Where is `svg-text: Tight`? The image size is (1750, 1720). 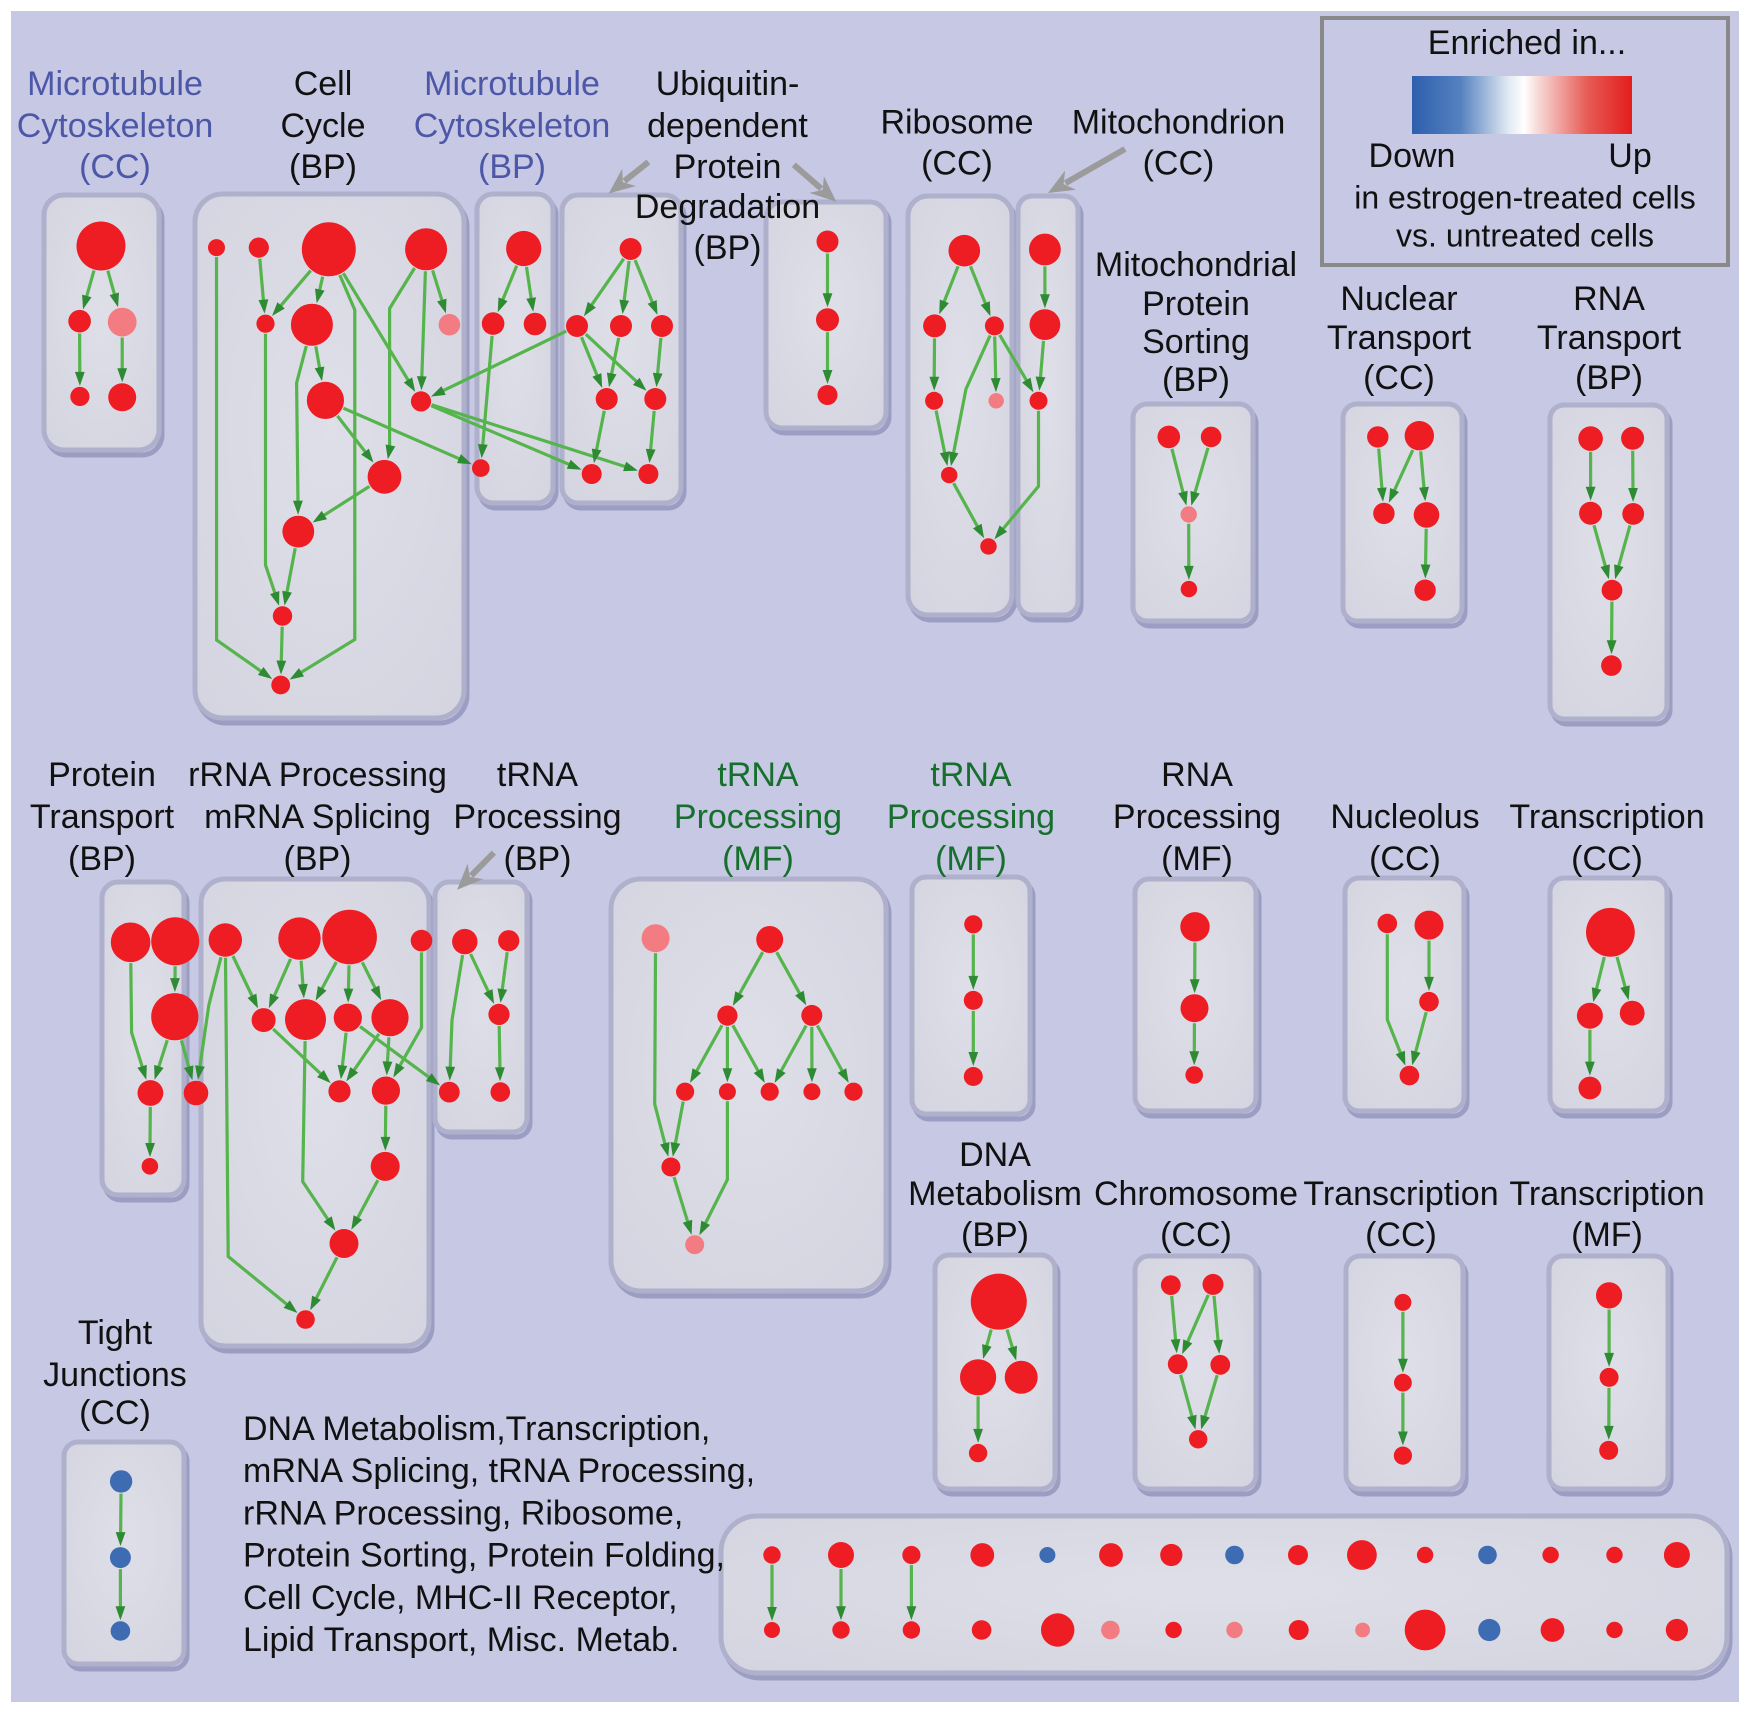
svg-text: Tight is located at coordinates (115, 1333).